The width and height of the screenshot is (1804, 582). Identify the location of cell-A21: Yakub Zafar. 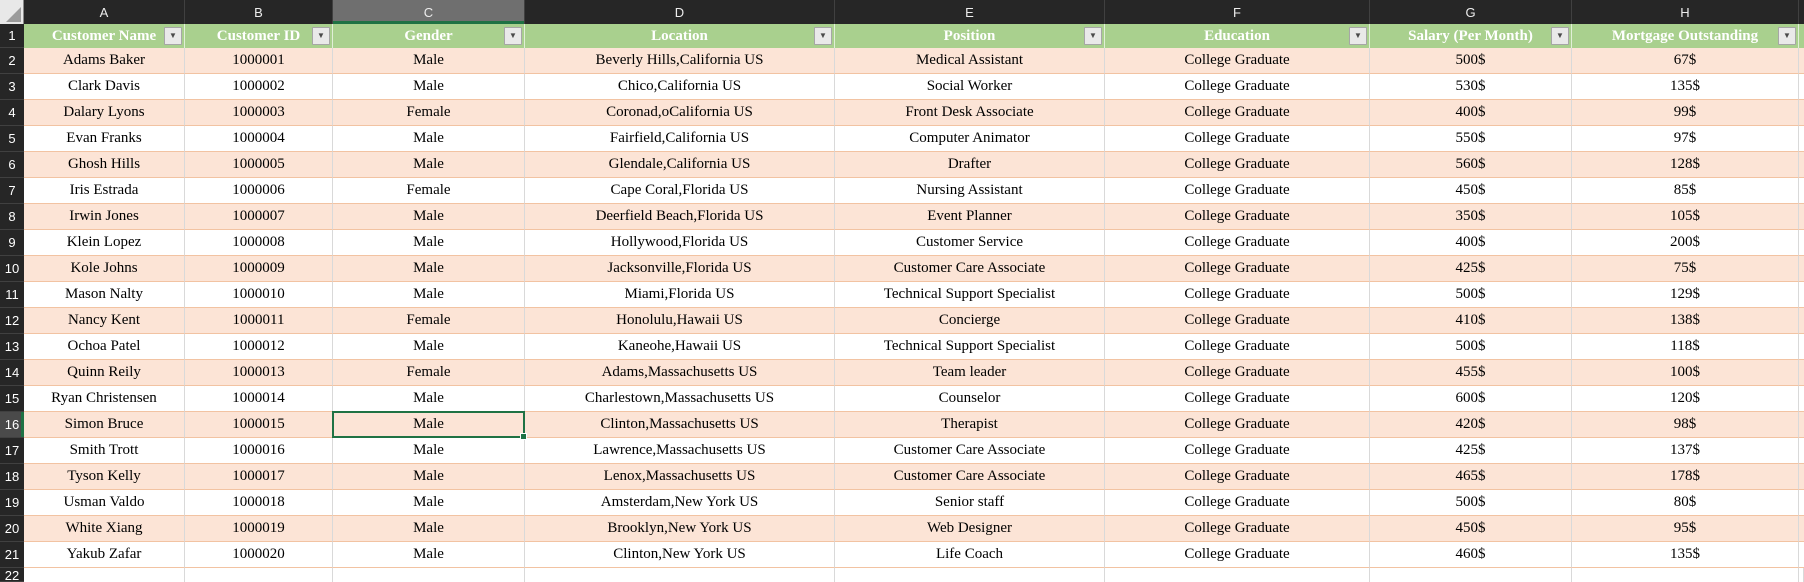
(104, 555).